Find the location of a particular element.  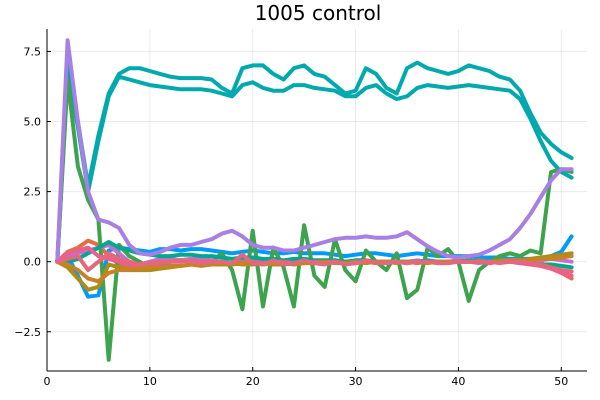

y-tick-label: 5.0 is located at coordinates (33, 122).